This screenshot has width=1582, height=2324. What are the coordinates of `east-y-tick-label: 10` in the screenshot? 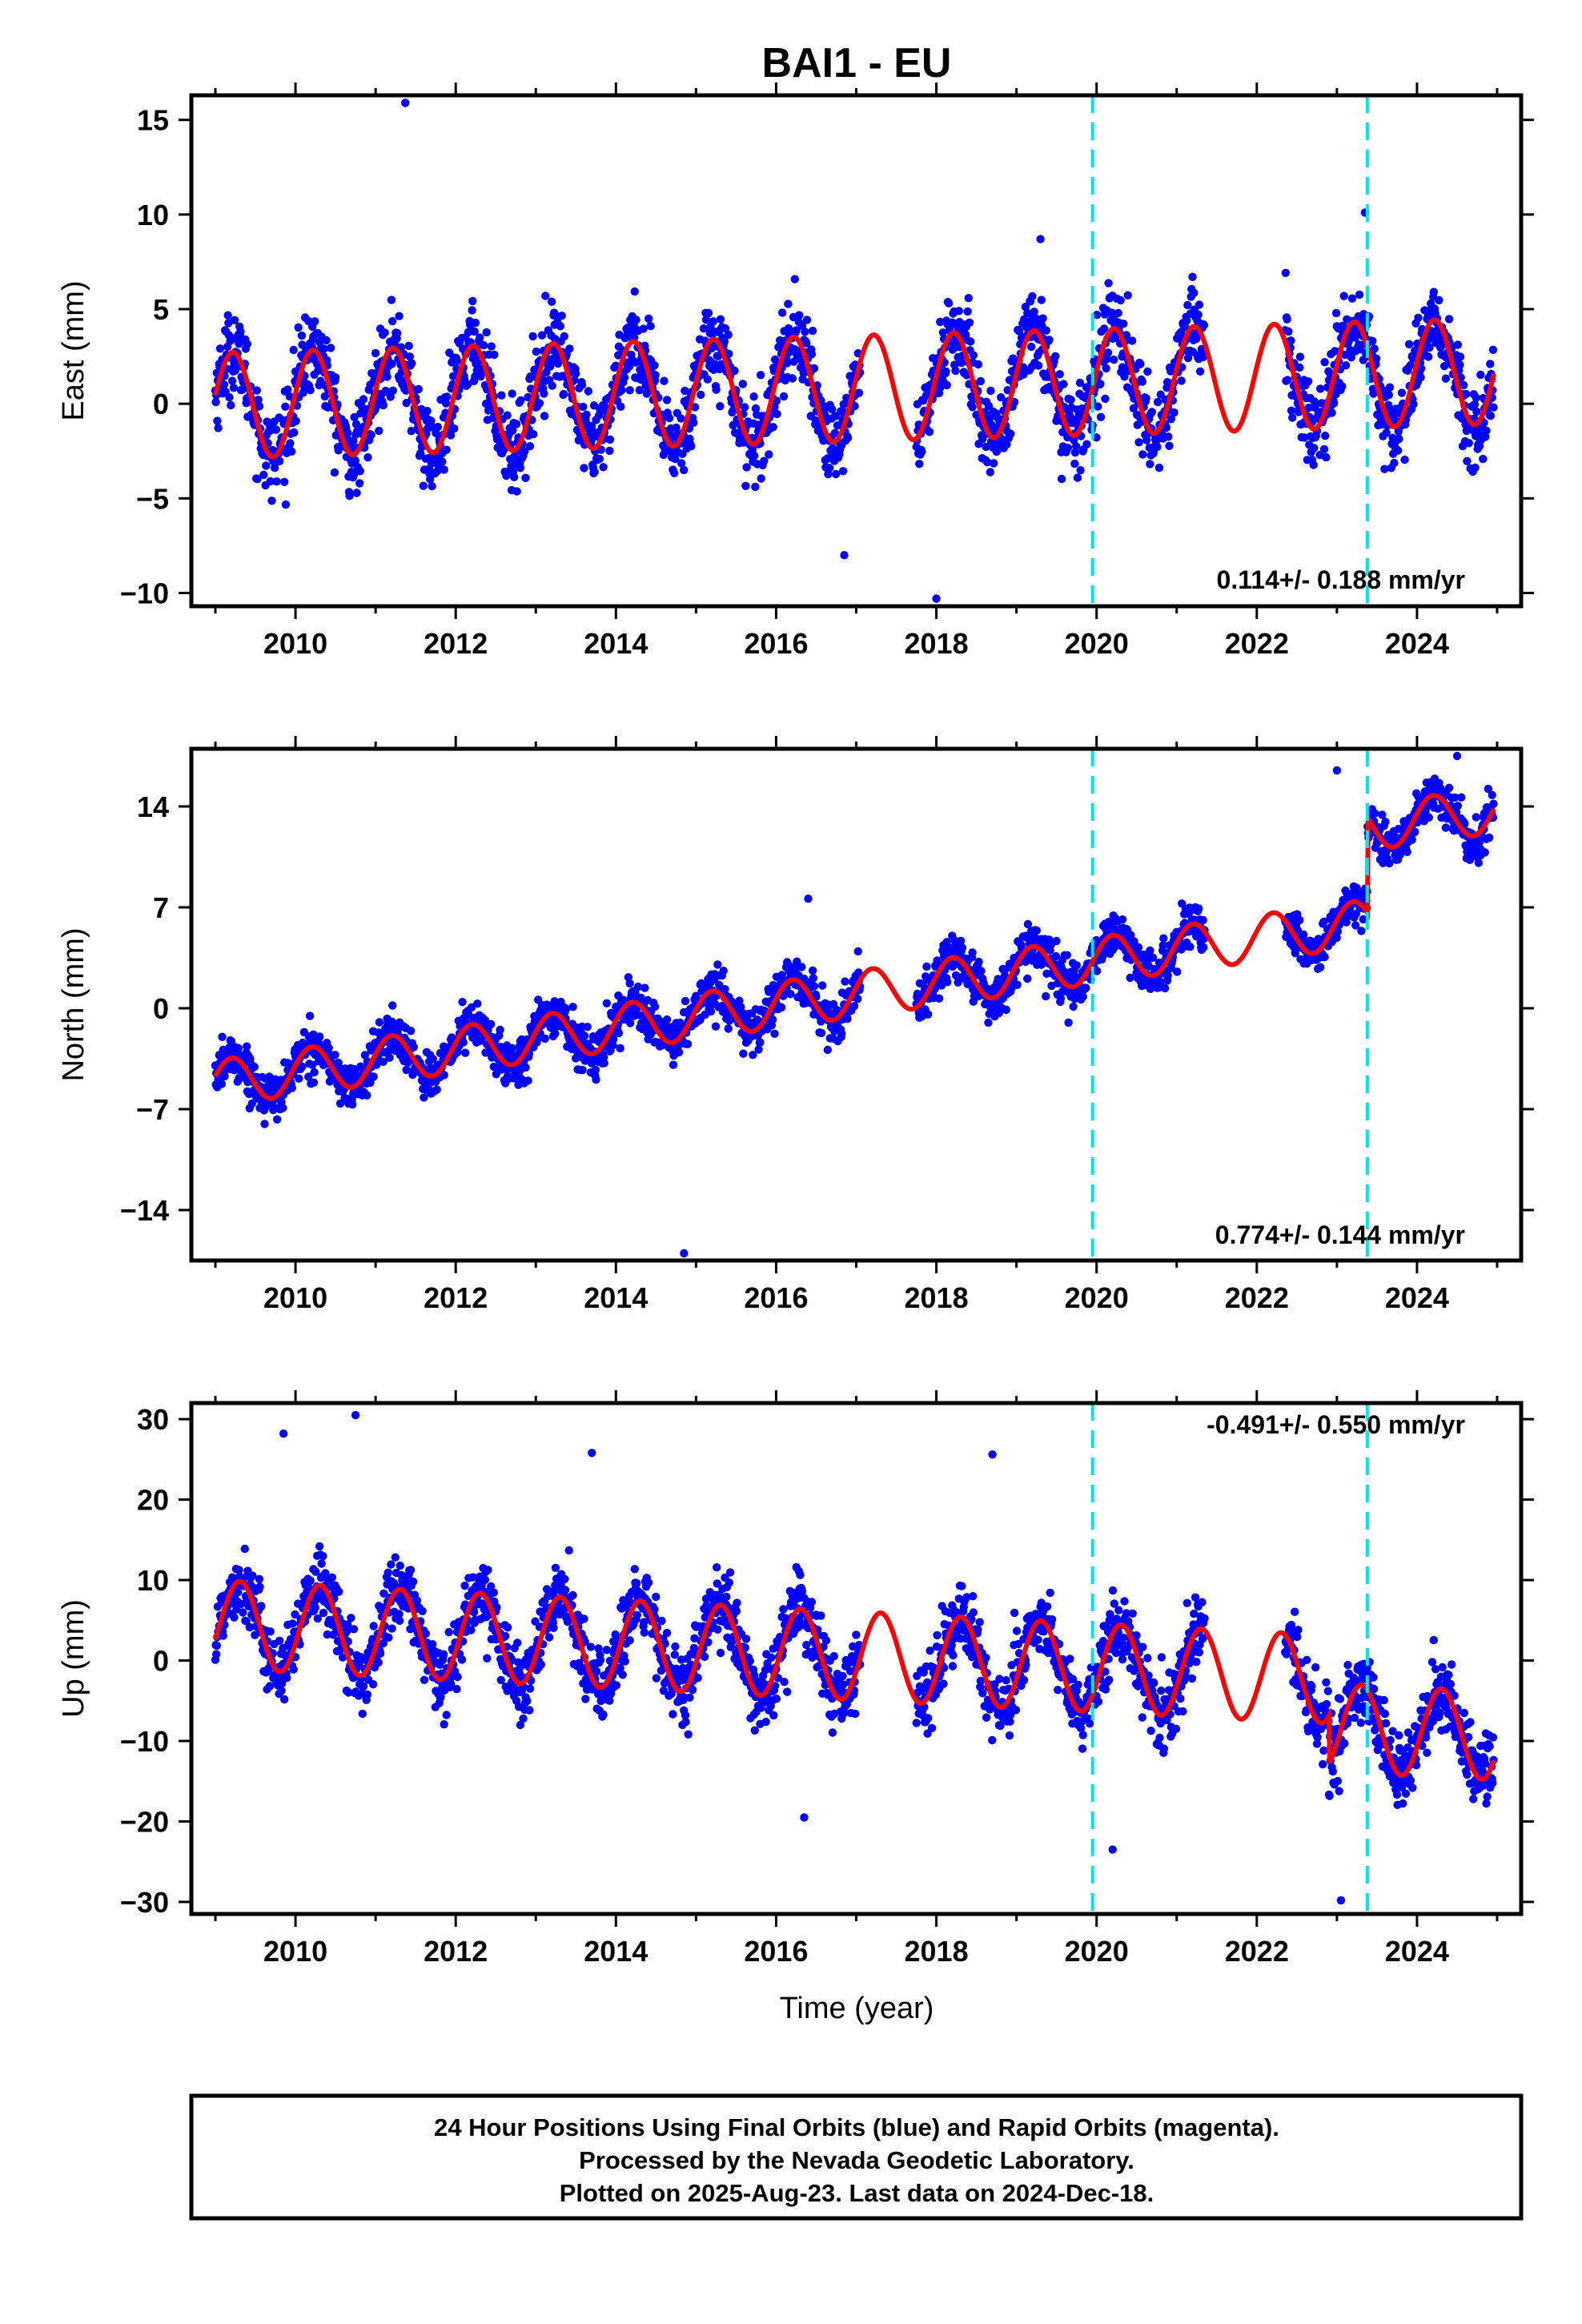 It's located at (153, 215).